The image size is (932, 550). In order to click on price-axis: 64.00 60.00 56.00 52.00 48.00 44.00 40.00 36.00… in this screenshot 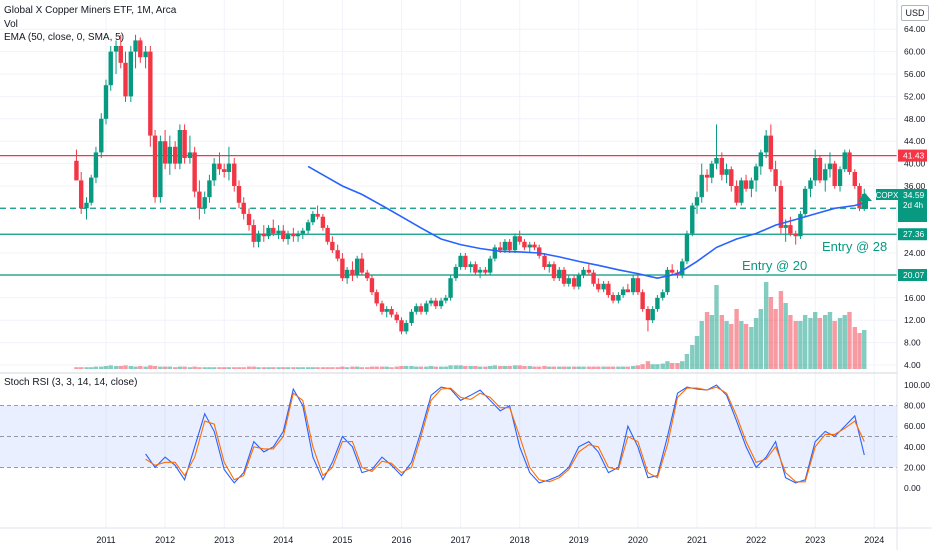, I will do `click(915, 197)`.